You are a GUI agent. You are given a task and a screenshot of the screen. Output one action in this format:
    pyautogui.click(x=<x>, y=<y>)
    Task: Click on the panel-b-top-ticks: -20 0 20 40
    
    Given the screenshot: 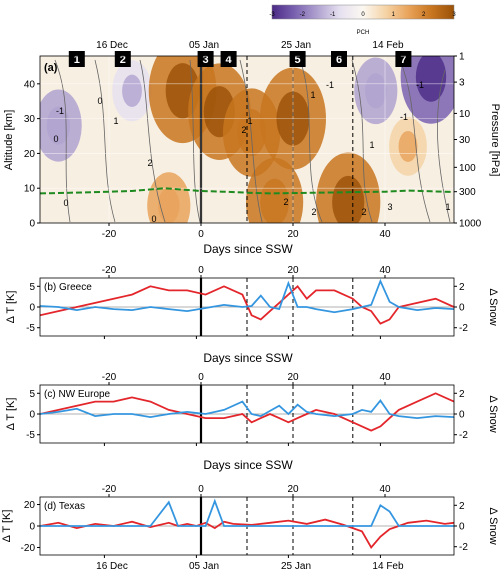 What is the action you would take?
    pyautogui.click(x=246, y=271)
    